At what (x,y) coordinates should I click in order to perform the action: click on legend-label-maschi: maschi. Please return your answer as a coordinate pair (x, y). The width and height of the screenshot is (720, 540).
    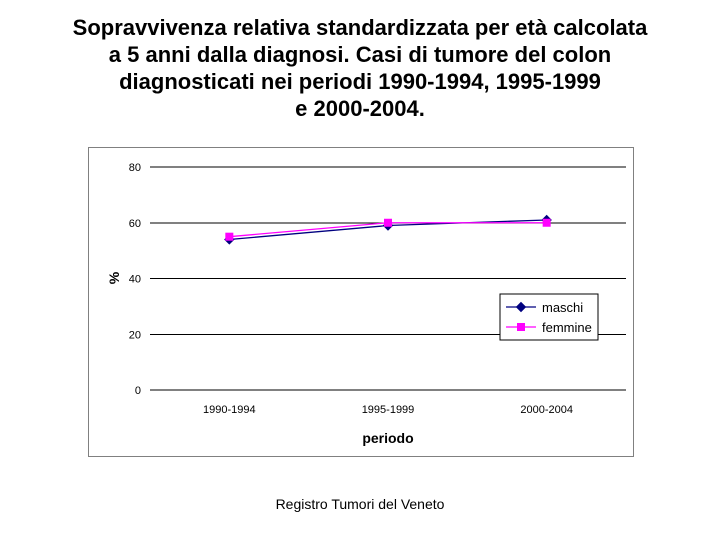
    Looking at the image, I should click on (562, 307).